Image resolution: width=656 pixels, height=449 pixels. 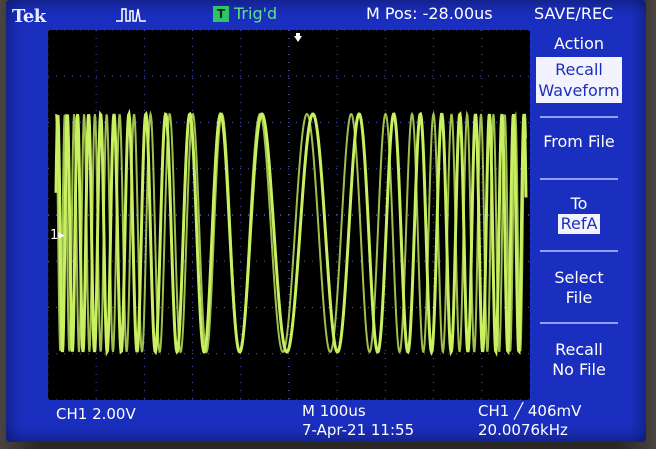 I want to click on status-bar: Tek T Trig'd M Pos: -28.00us SAVE/REC, so click(x=326, y=14).